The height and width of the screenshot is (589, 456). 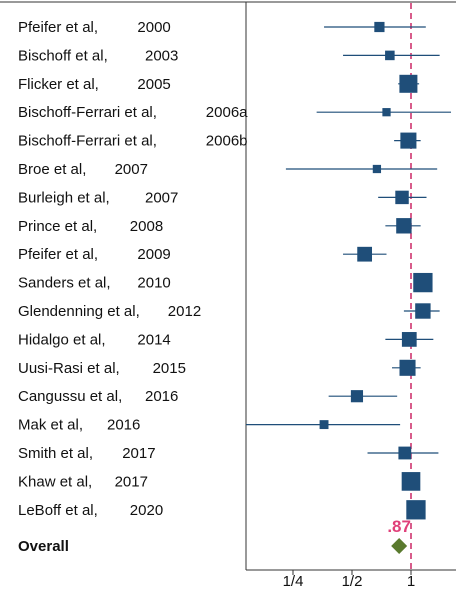 What do you see at coordinates (58, 84) in the screenshot?
I see `study-author-label: Flicker et al,` at bounding box center [58, 84].